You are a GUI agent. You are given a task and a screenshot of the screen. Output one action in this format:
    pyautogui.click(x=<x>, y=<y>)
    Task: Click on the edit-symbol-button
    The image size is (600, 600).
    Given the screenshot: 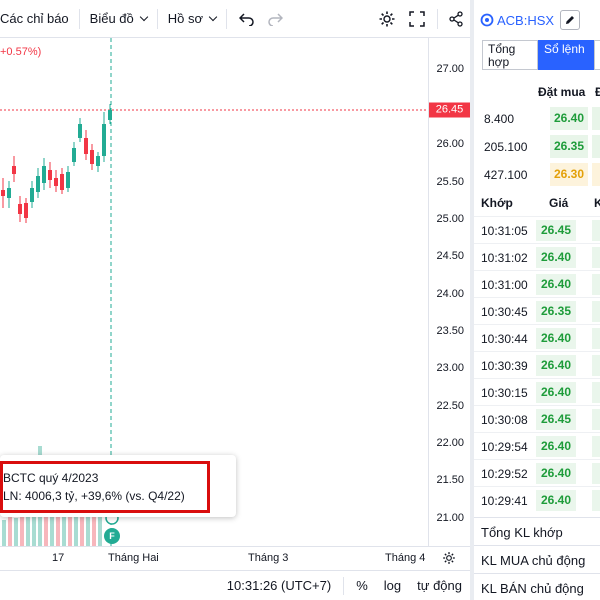 What is the action you would take?
    pyautogui.click(x=570, y=20)
    